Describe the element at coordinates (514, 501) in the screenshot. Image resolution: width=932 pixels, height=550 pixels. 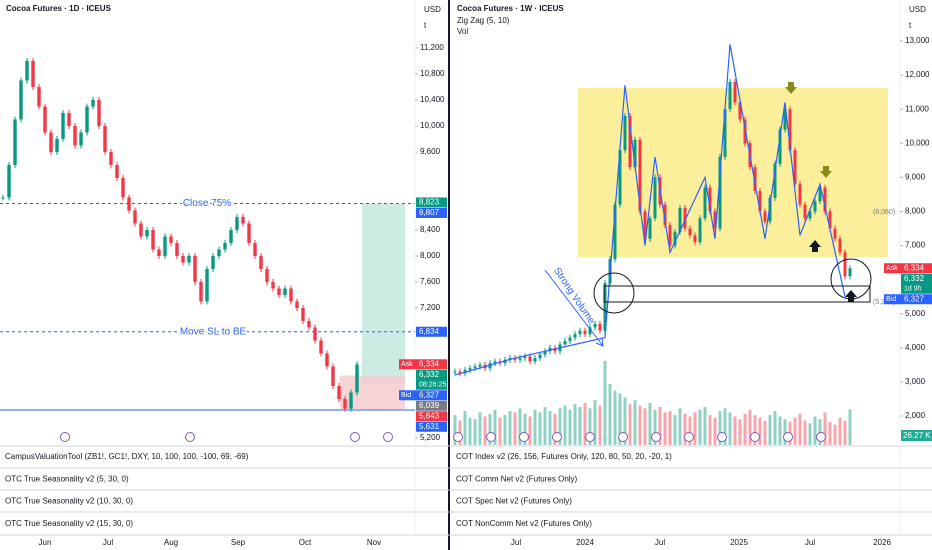
I see `indicator-pane-title: COT Spec Net v2 (Futures Only)` at that location.